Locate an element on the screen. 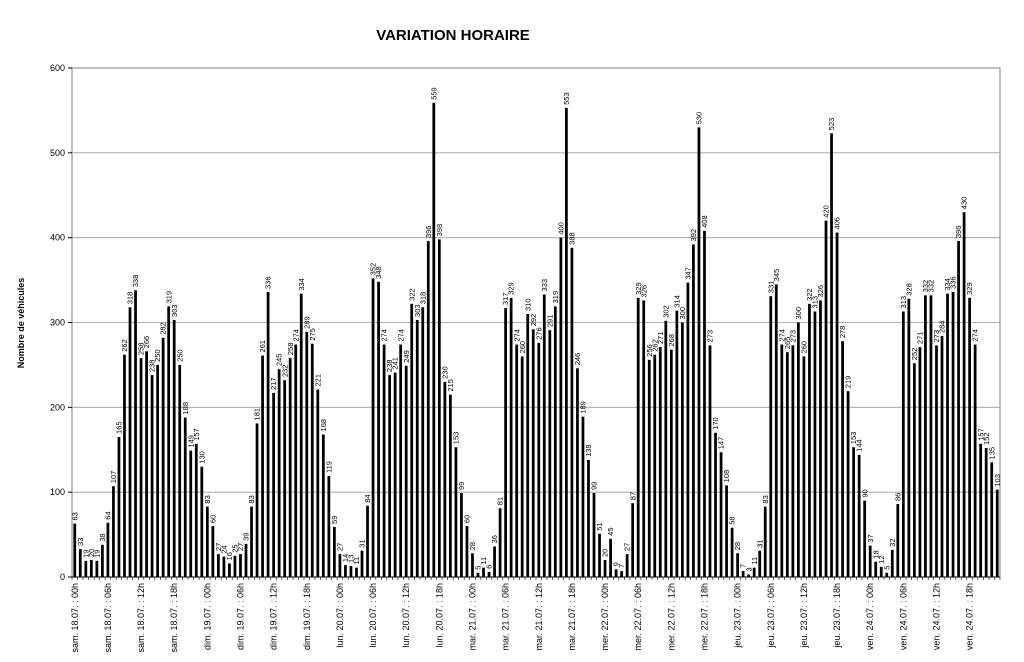 The image size is (1024, 662). data-label: 396 is located at coordinates (958, 232).